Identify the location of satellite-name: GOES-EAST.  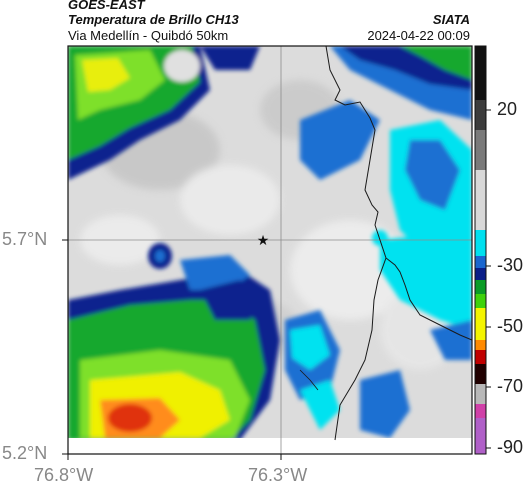
(106, 6).